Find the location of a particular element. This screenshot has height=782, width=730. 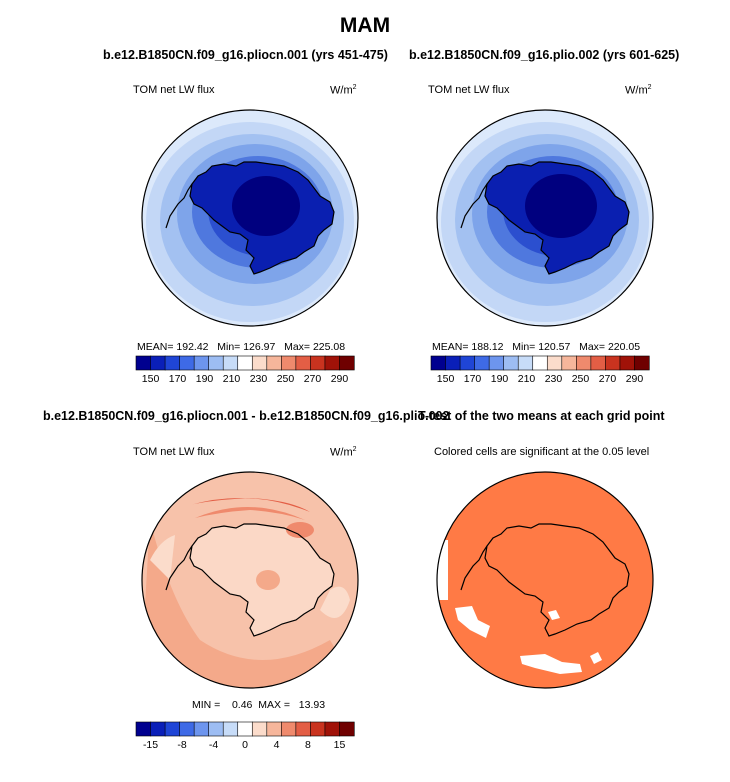

map-top-right is located at coordinates (545, 218).